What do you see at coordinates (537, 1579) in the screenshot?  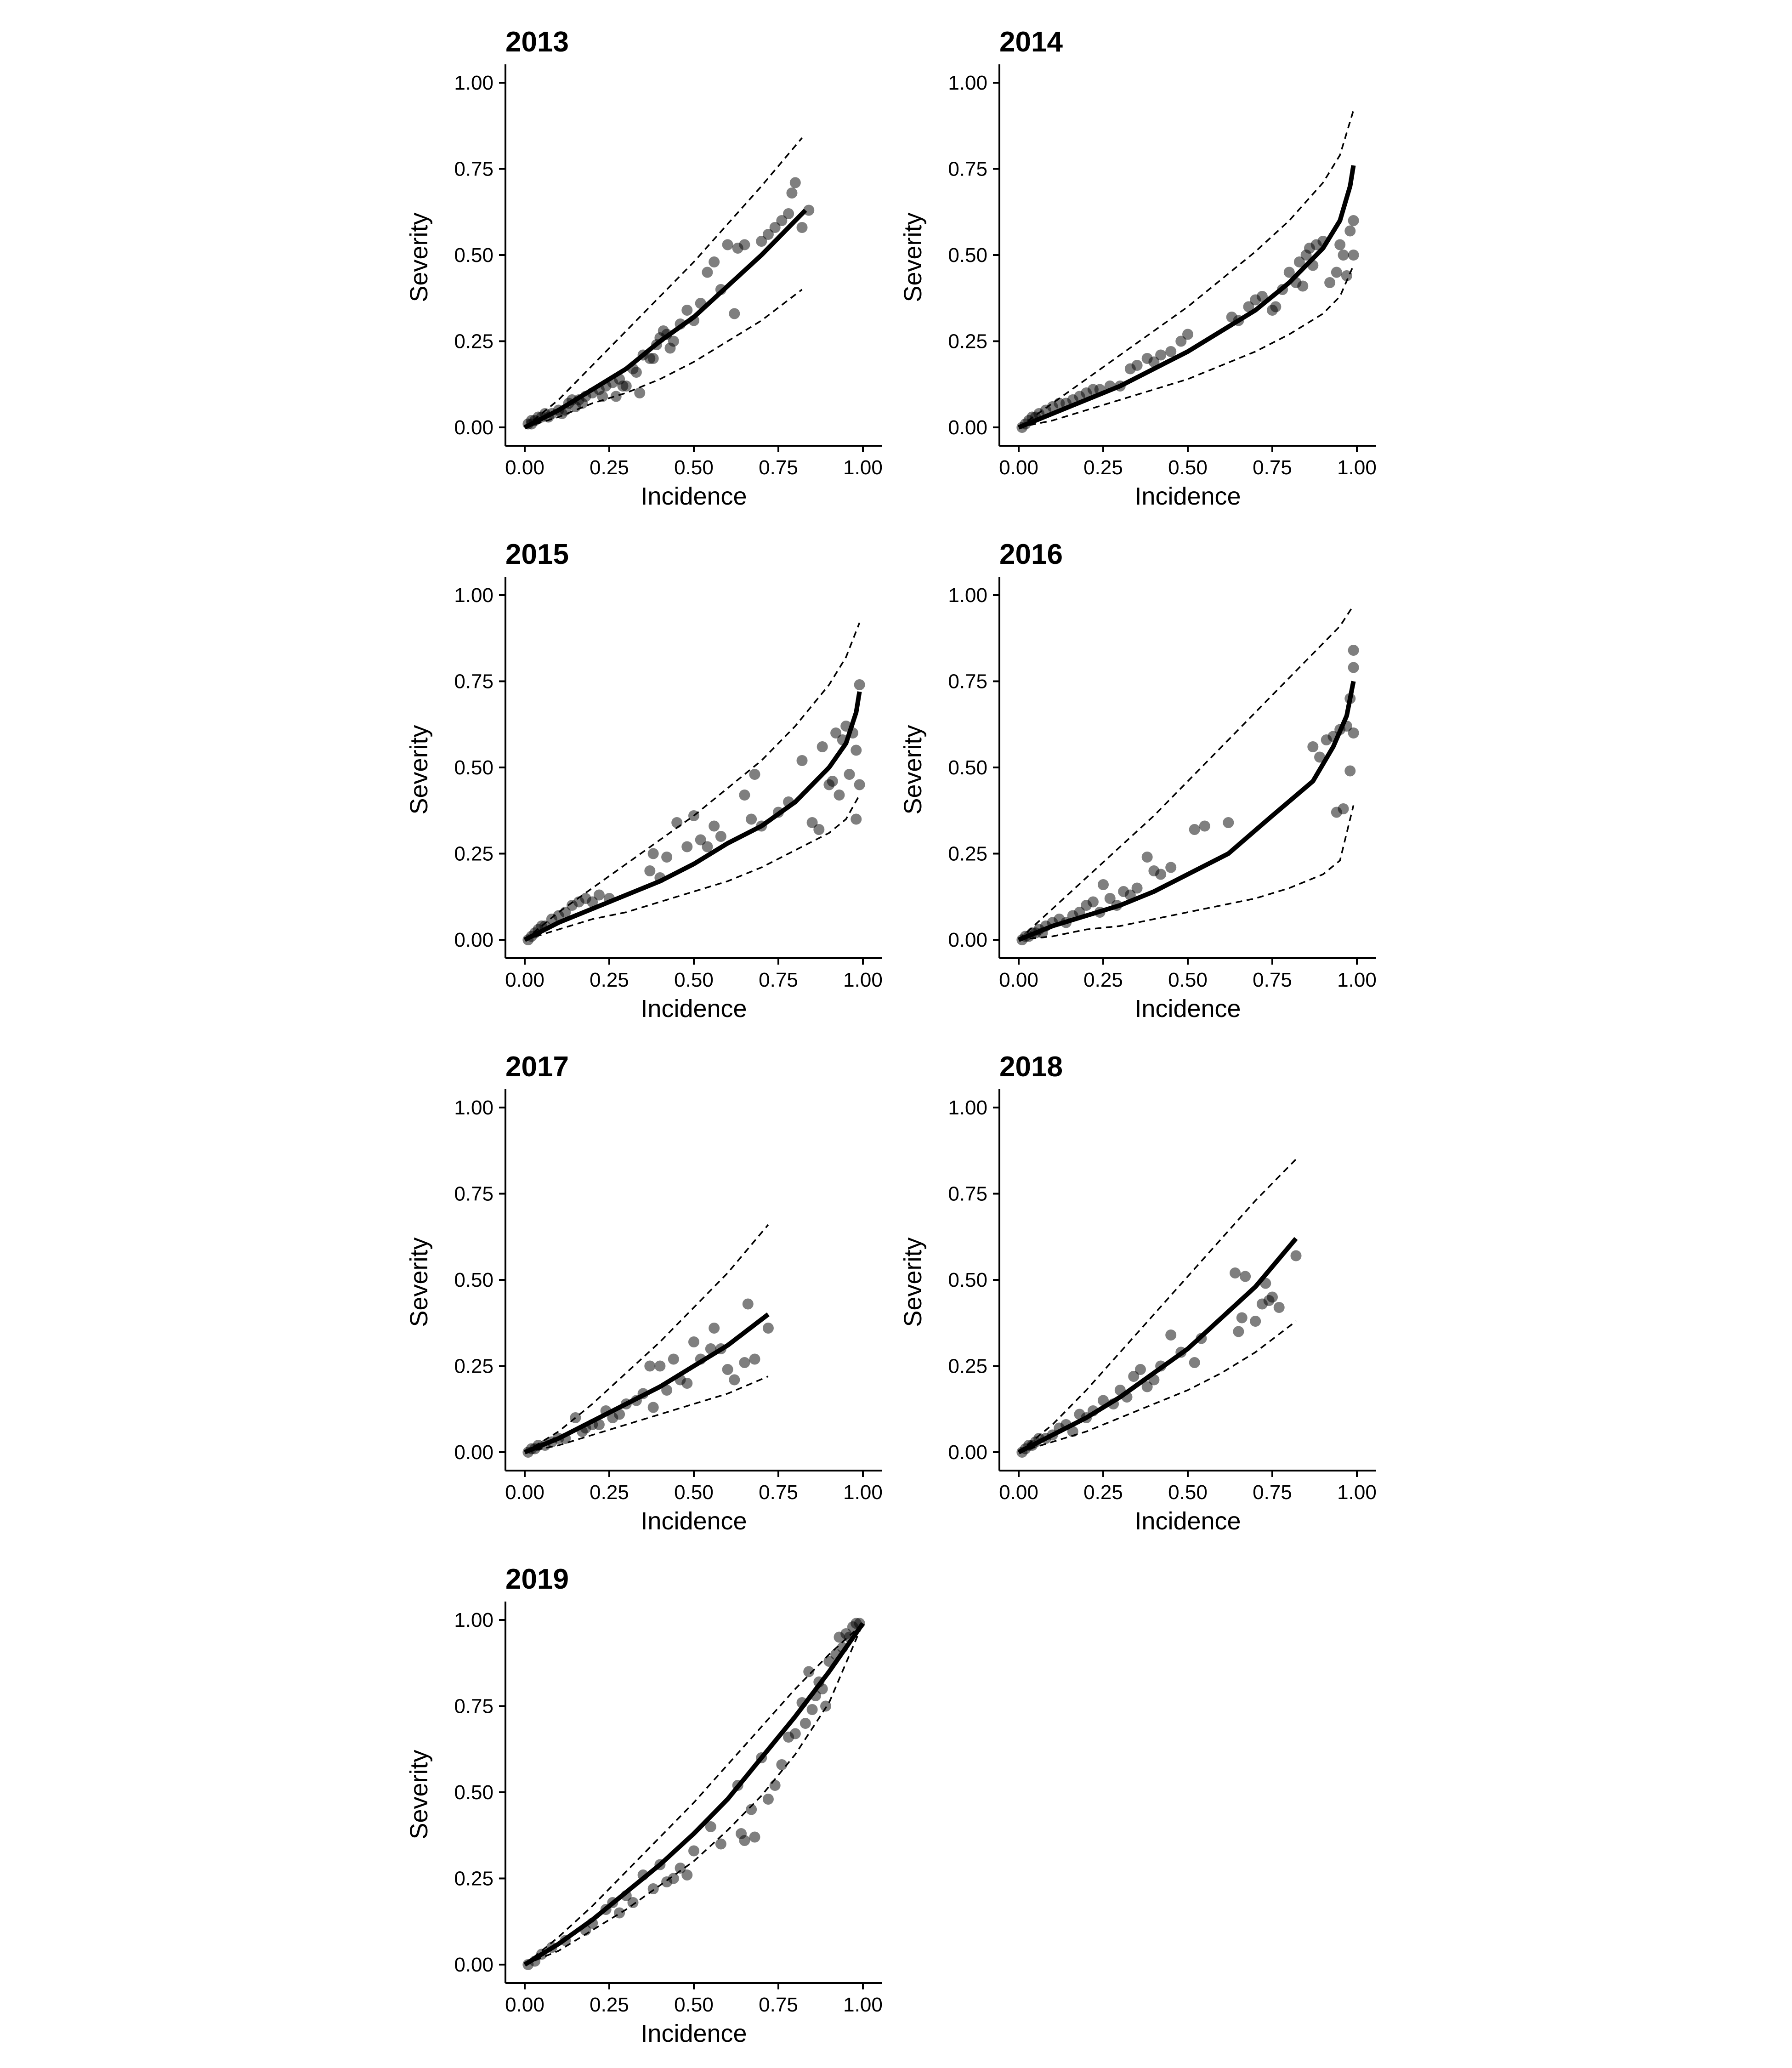 I see `panel-title: 2019` at bounding box center [537, 1579].